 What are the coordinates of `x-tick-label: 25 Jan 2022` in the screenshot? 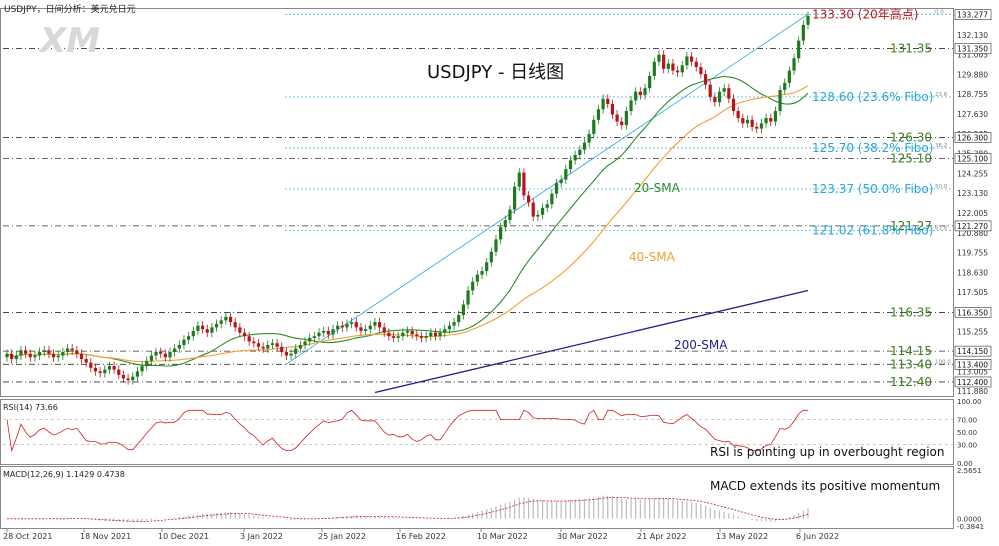 It's located at (342, 536).